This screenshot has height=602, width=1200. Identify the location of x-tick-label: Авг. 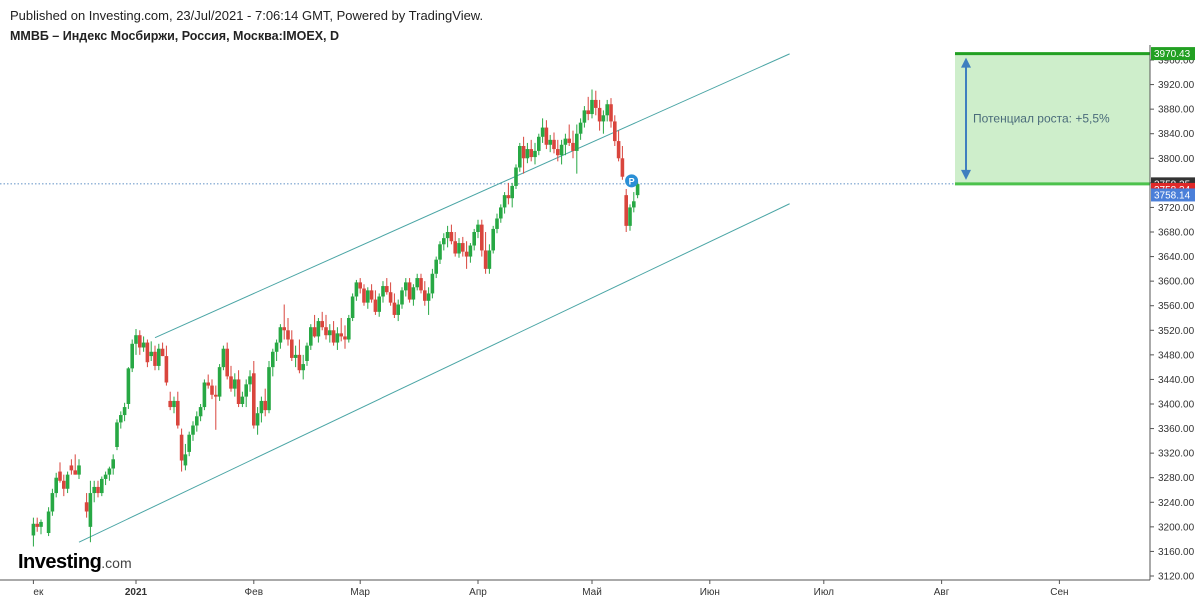
(942, 592).